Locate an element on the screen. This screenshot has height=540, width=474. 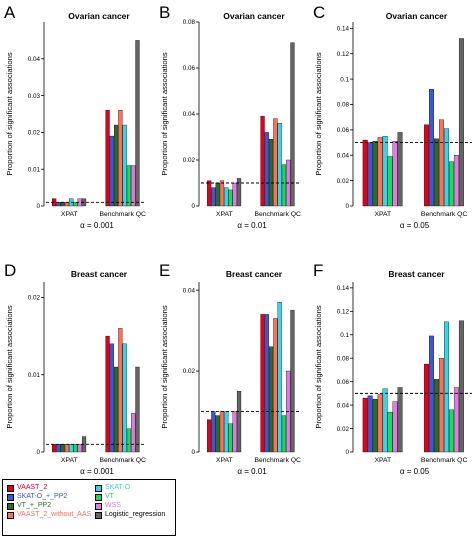
legend-label: Logistic_regression is located at coordinates (135, 514).